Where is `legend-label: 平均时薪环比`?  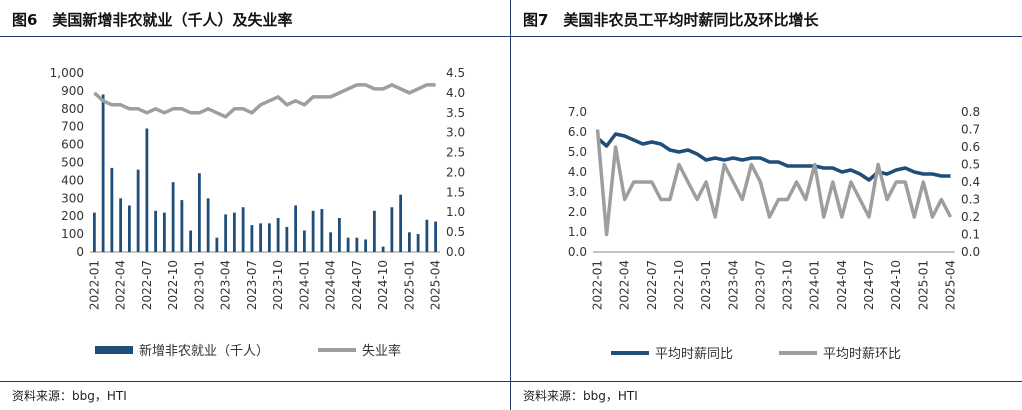
legend-label: 平均时薪环比 is located at coordinates (862, 354).